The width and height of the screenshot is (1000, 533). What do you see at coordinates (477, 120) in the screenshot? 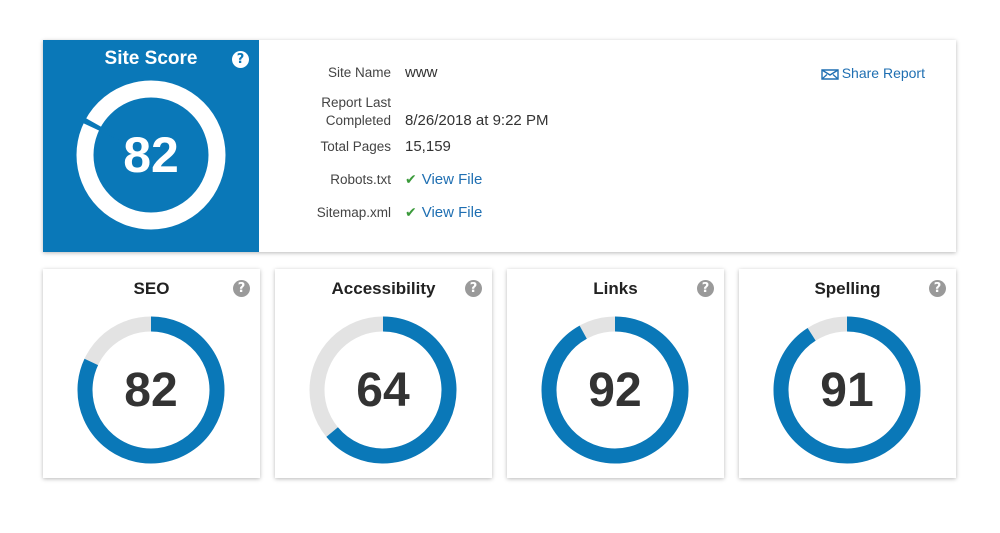
I see `report-completed-value: 8/26/2018 at 9:22 PM` at bounding box center [477, 120].